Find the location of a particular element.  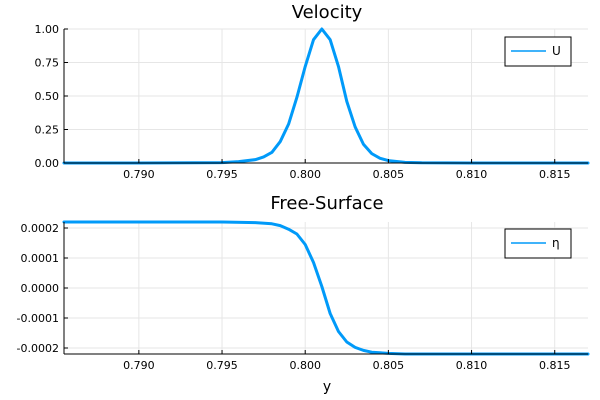

velocity-xtick-label-3: 0.805 is located at coordinates (389, 174).